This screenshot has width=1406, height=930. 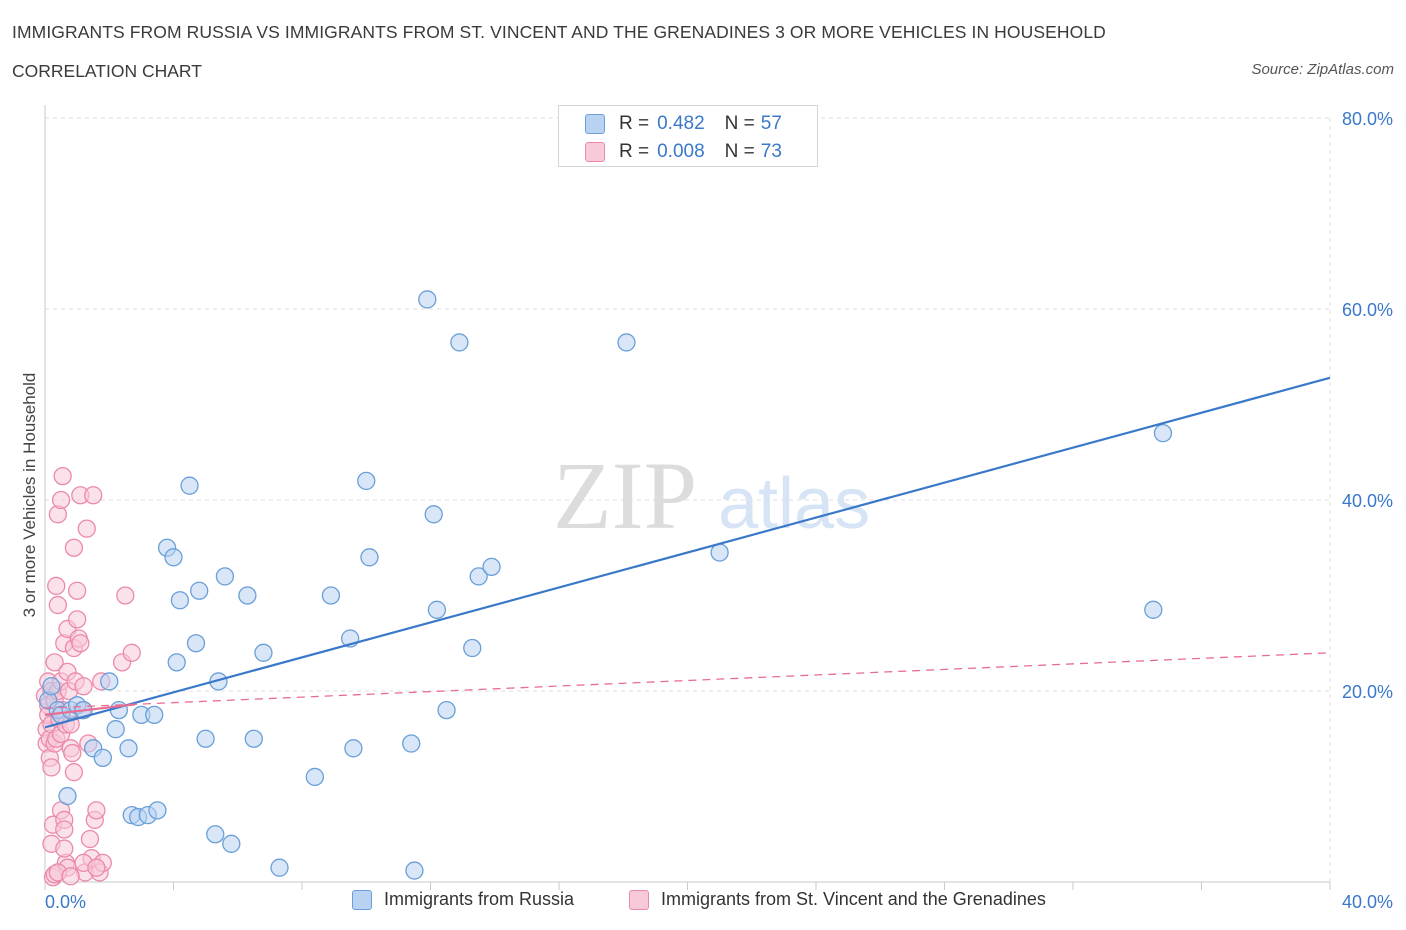 I want to click on stats-r-value: 0.482, so click(x=681, y=123).